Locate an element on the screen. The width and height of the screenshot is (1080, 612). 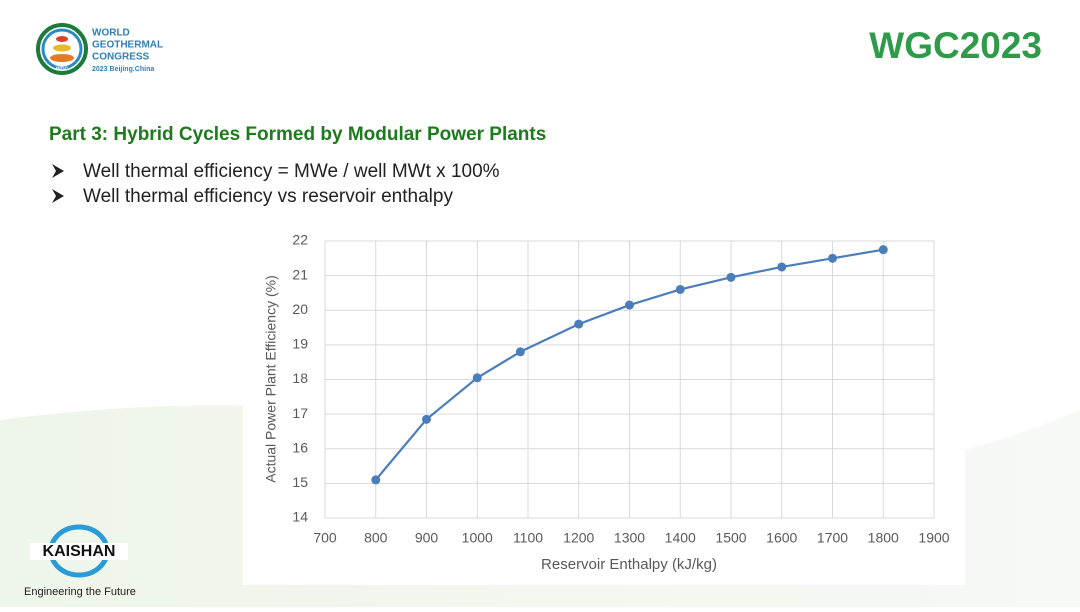
logo-text: 2023 Beijing.China is located at coordinates (123, 69).